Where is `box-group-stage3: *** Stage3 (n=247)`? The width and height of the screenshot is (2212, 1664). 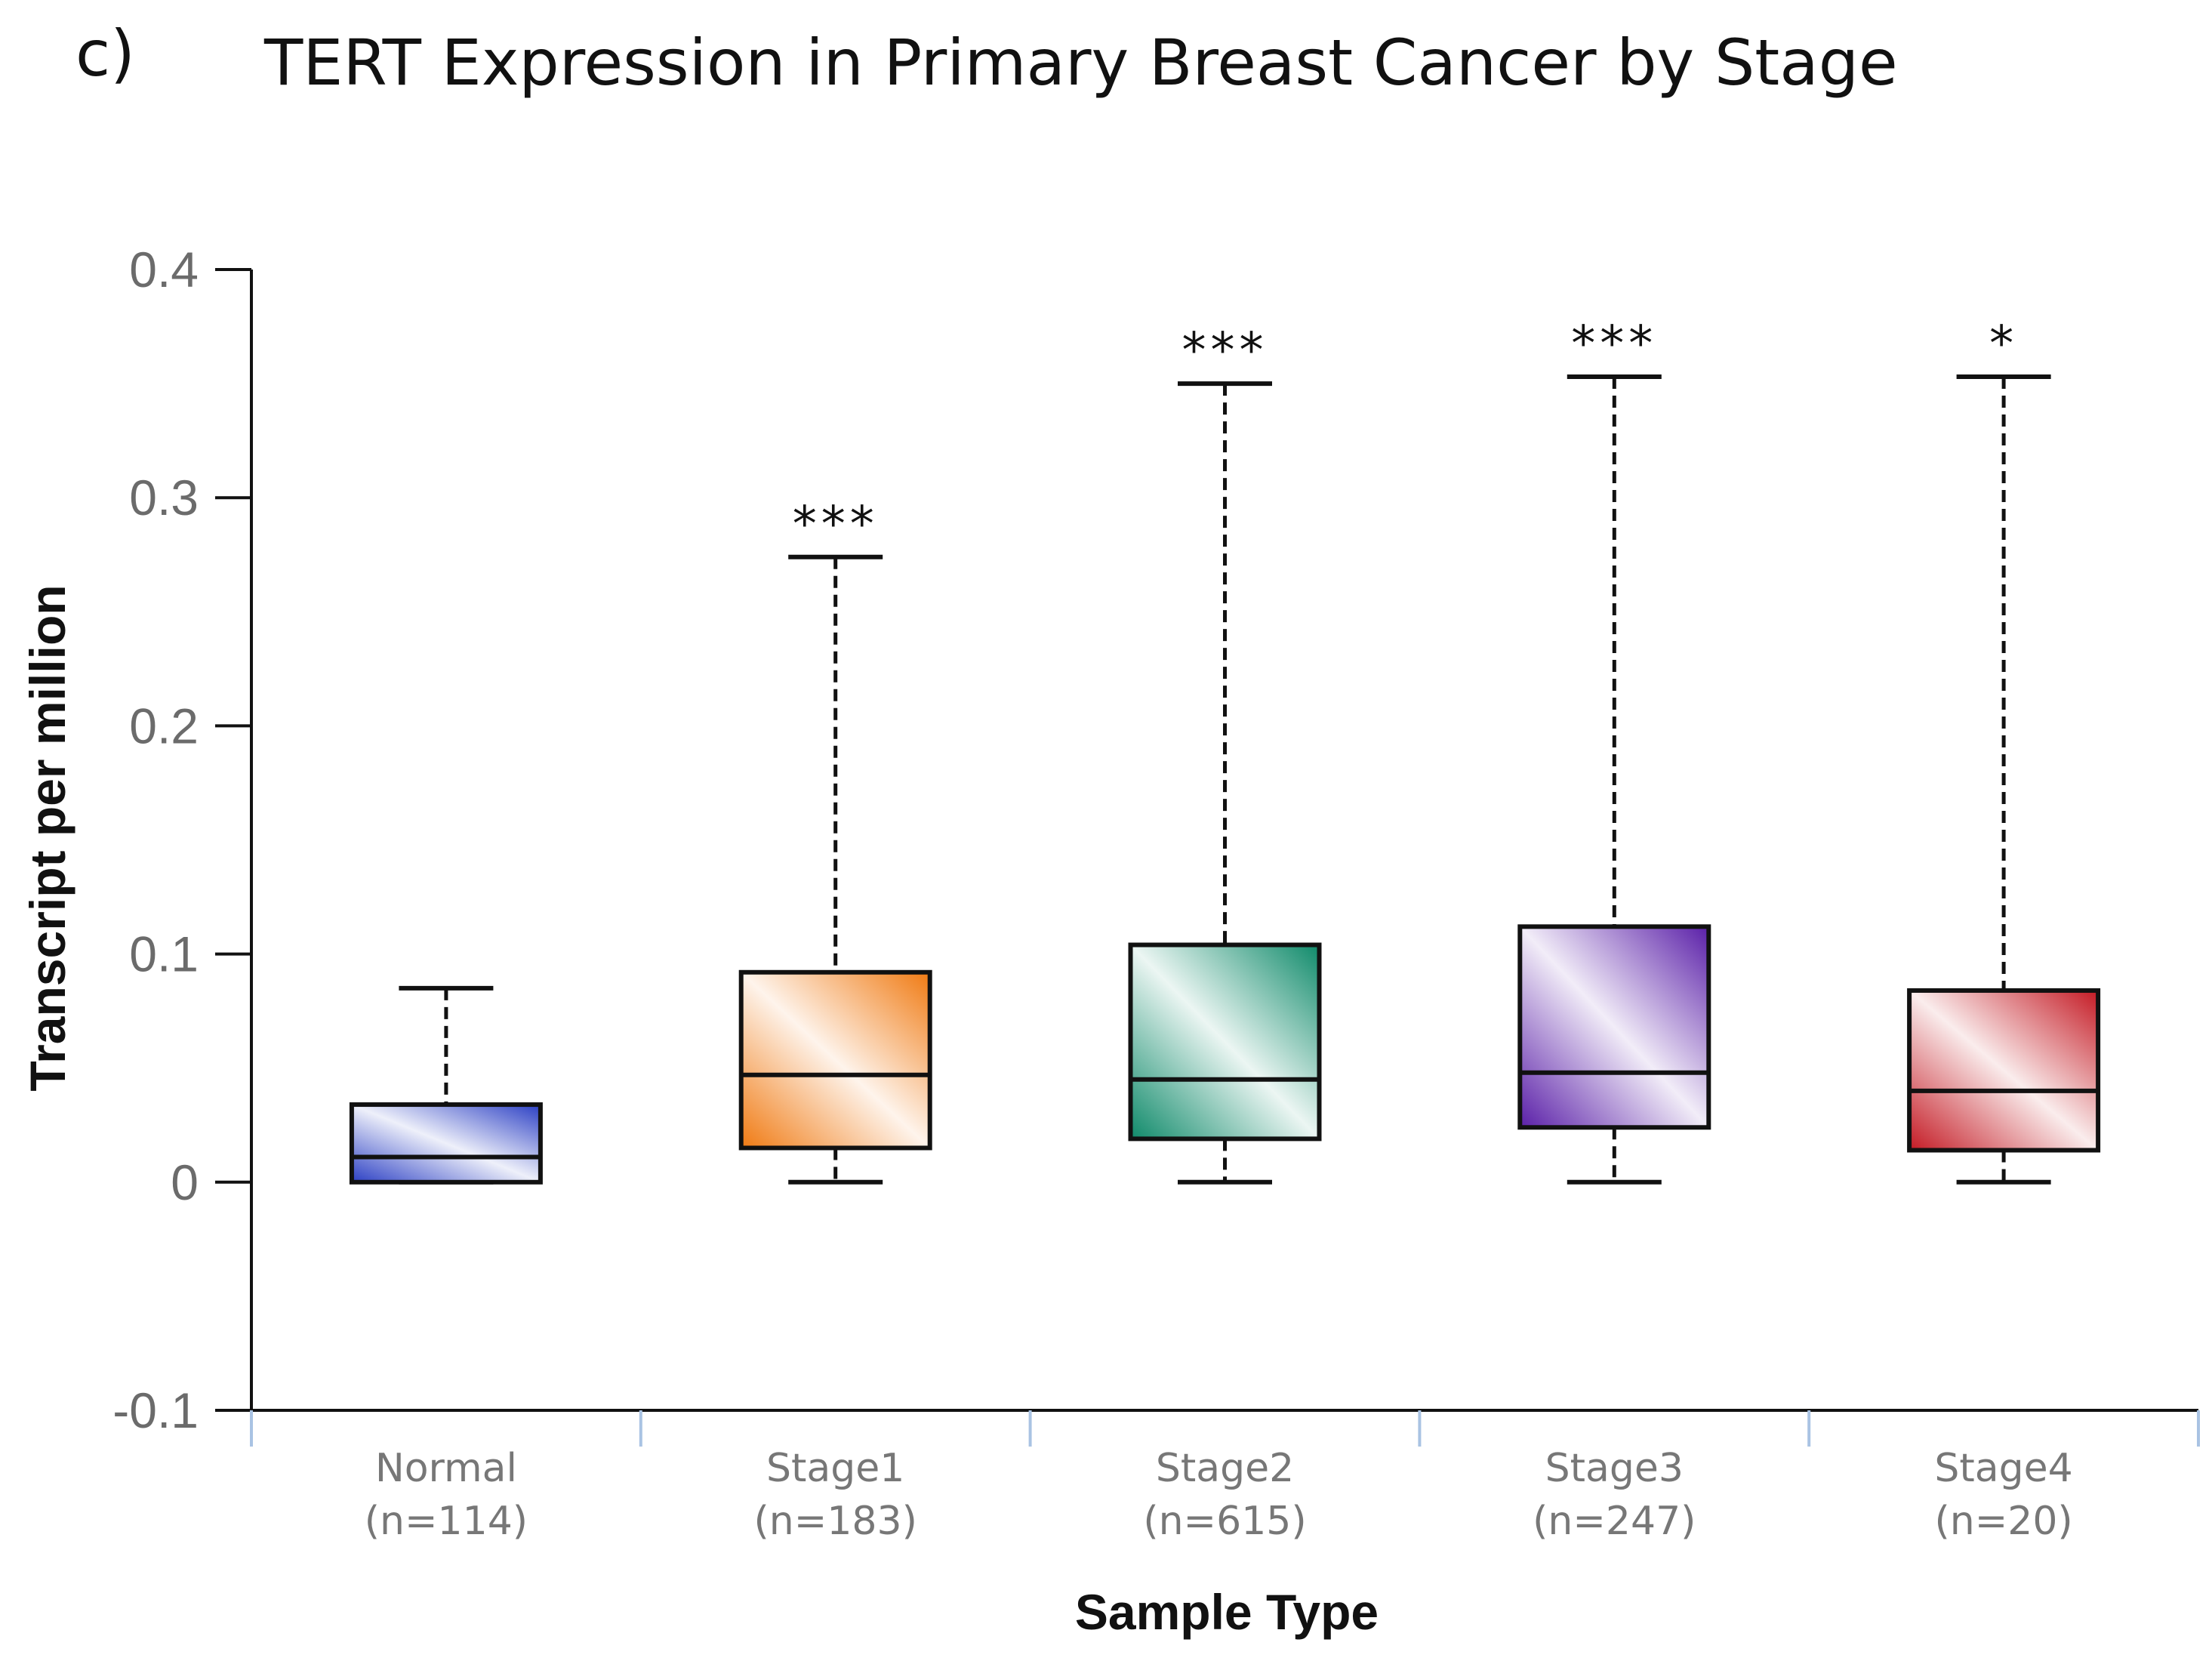
box-group-stage3: *** Stage3 (n=247) is located at coordinates (1614, 930).